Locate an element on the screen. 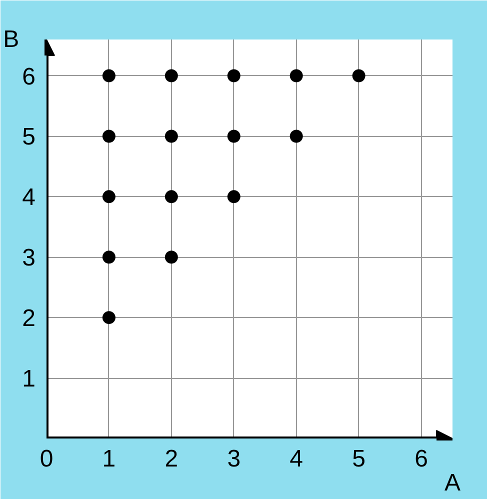 The height and width of the screenshot is (499, 487). y-axis-title: B is located at coordinates (11, 39).